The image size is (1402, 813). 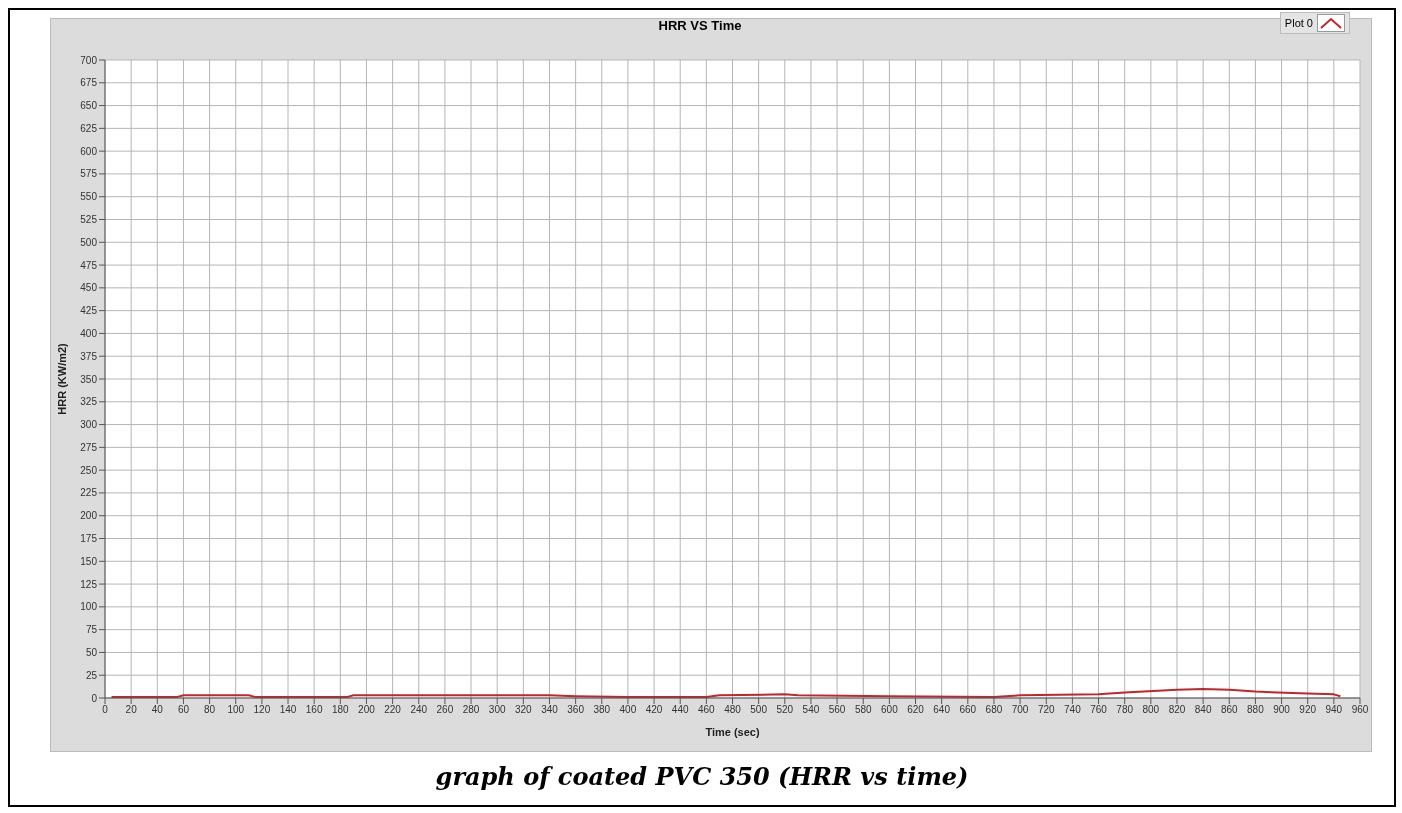 I want to click on y-tick-label: 525, so click(x=89, y=220).